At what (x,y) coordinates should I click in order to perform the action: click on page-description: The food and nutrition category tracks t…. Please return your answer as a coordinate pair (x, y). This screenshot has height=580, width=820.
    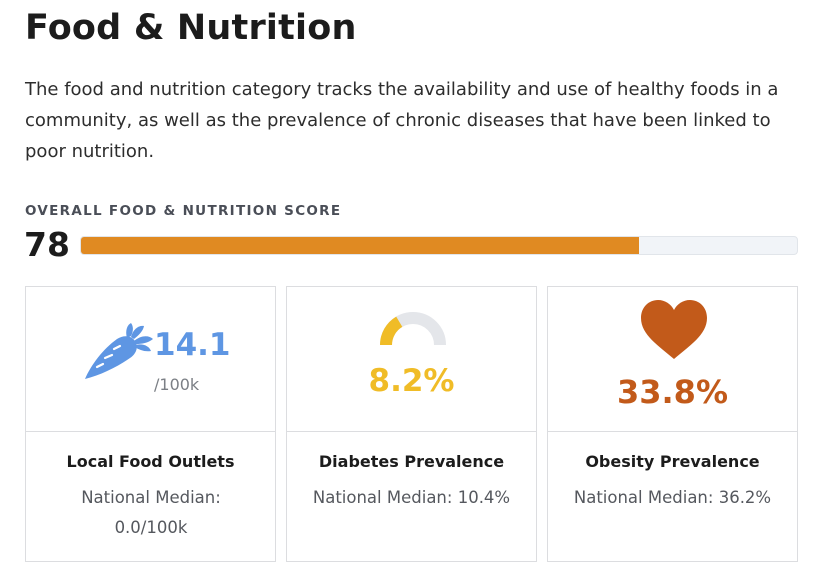
    Looking at the image, I should click on (402, 120).